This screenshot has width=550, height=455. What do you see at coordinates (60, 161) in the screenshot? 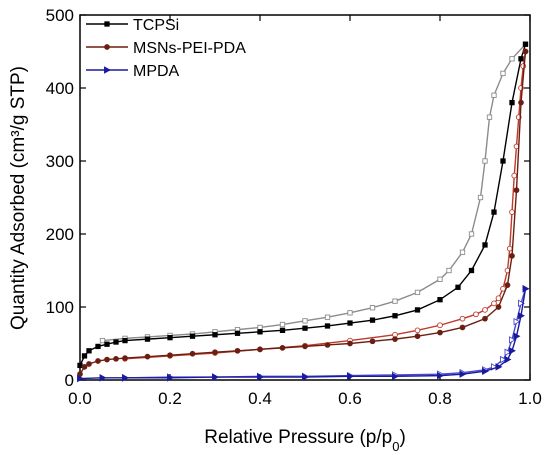
I see `y-tick-label: 300` at bounding box center [60, 161].